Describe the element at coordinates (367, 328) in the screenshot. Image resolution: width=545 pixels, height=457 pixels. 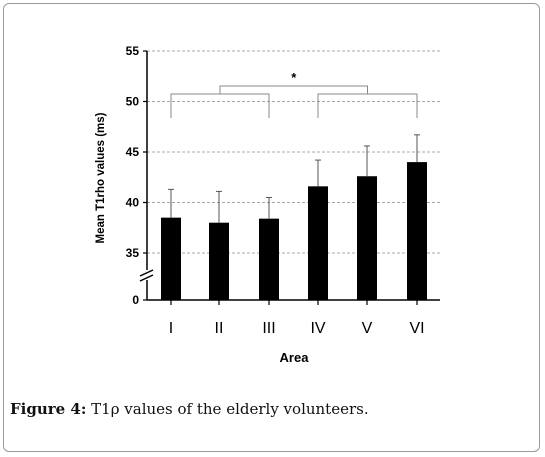
I see `x-tick-label-V: V` at that location.